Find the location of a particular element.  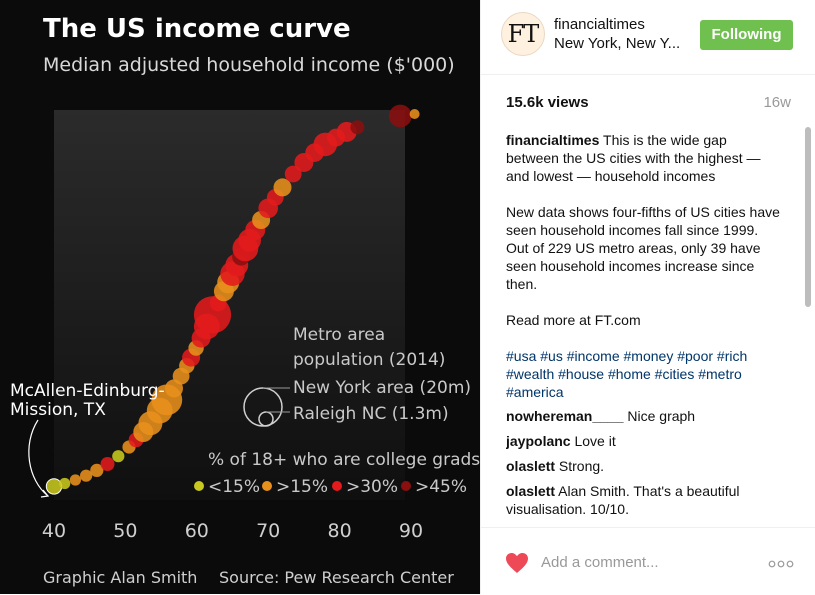

following-button: Following is located at coordinates (746, 35).